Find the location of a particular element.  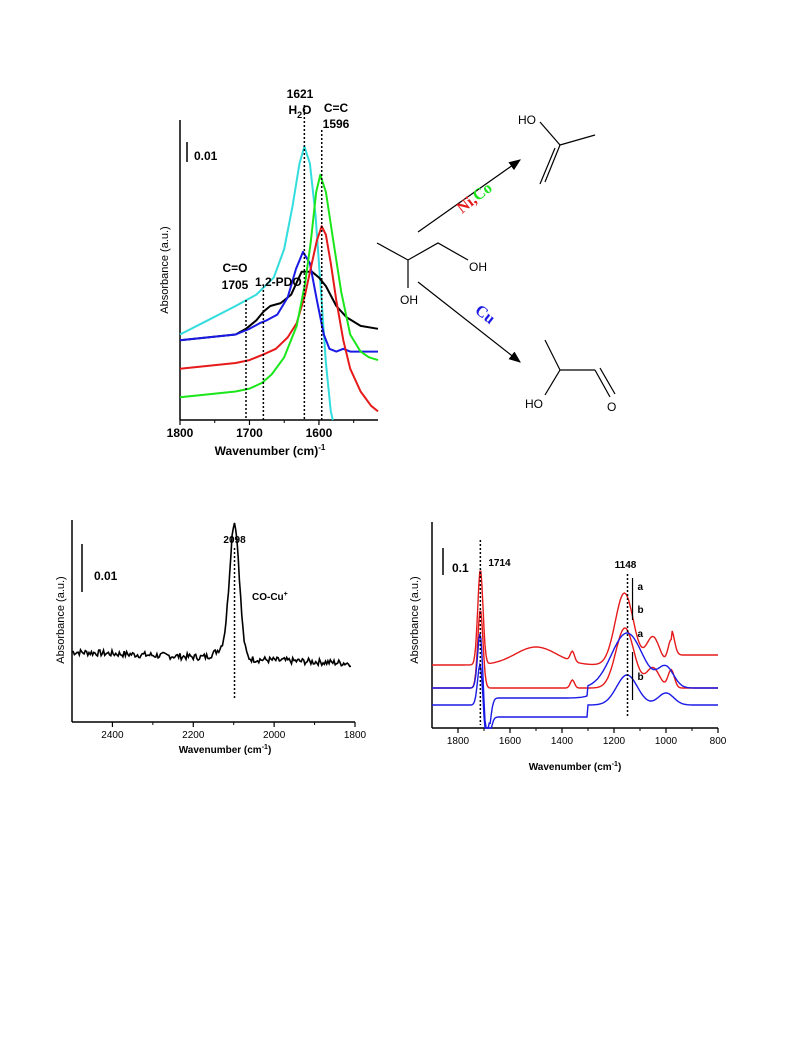

p2-x-tick-label: 2000 is located at coordinates (274, 735).